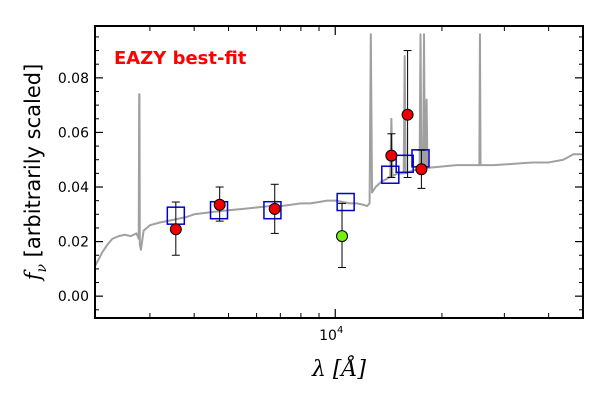 The width and height of the screenshot is (600, 400). What do you see at coordinates (33, 275) in the screenshot?
I see `y-axis-symbol: f` at bounding box center [33, 275].